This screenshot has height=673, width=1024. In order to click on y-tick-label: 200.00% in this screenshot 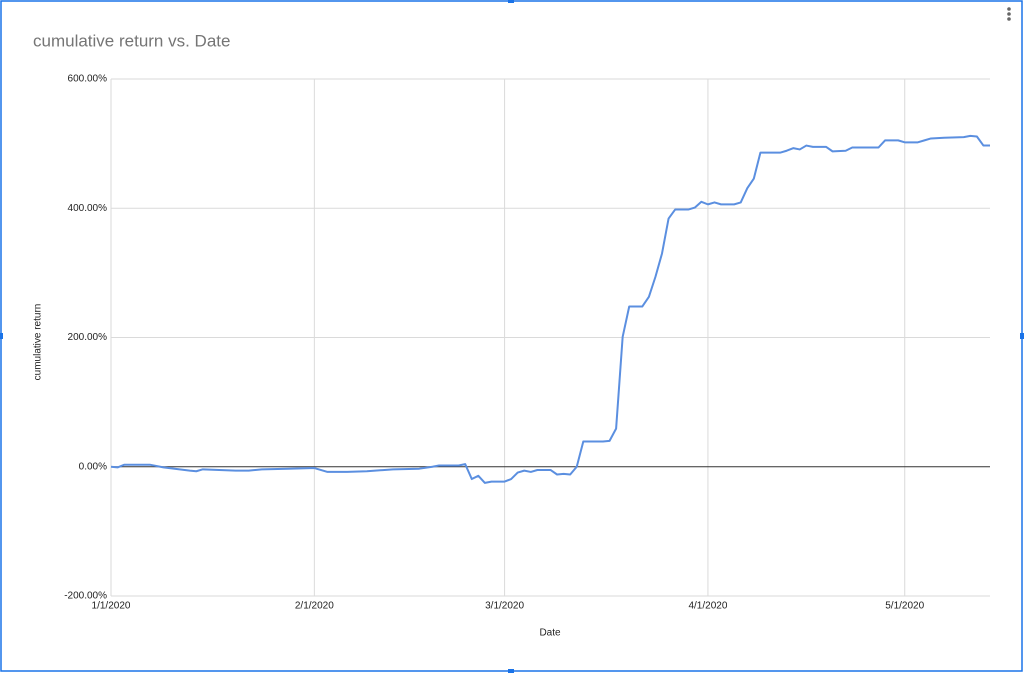, I will do `click(88, 337)`.